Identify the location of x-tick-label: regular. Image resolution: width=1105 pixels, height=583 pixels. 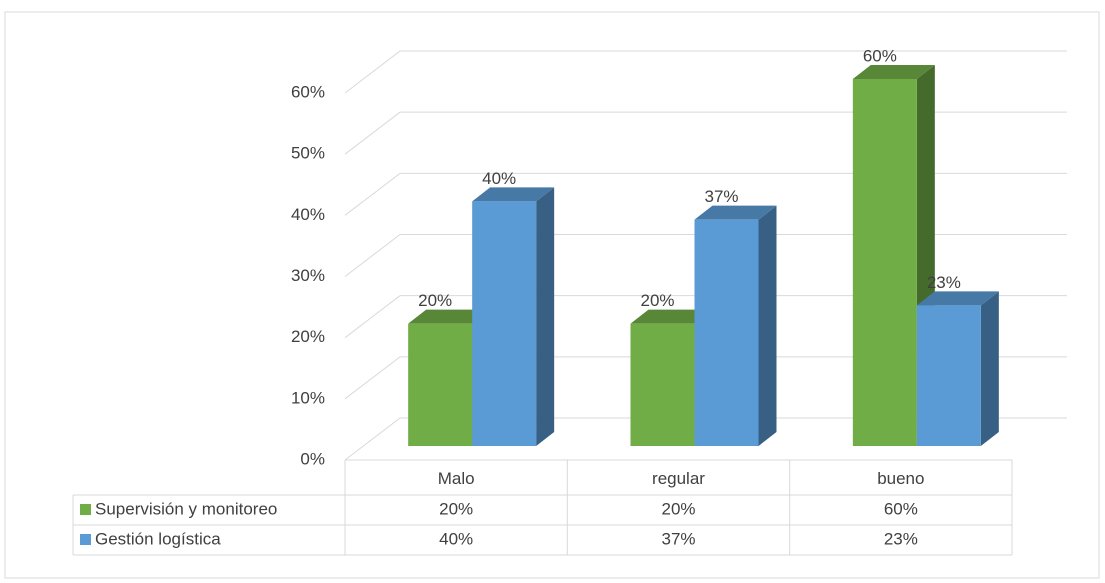
(678, 478).